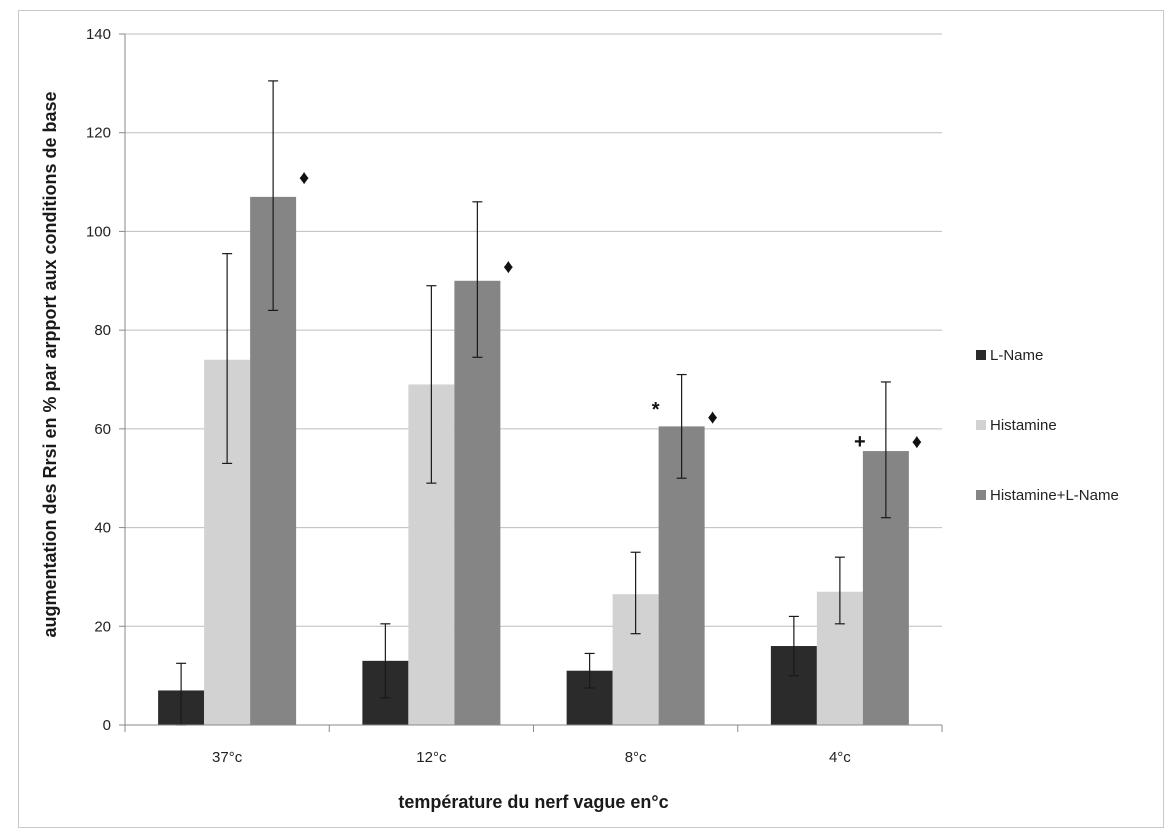 Image resolution: width=1171 pixels, height=834 pixels. I want to click on x-tick-label: 37°c, so click(227, 757).